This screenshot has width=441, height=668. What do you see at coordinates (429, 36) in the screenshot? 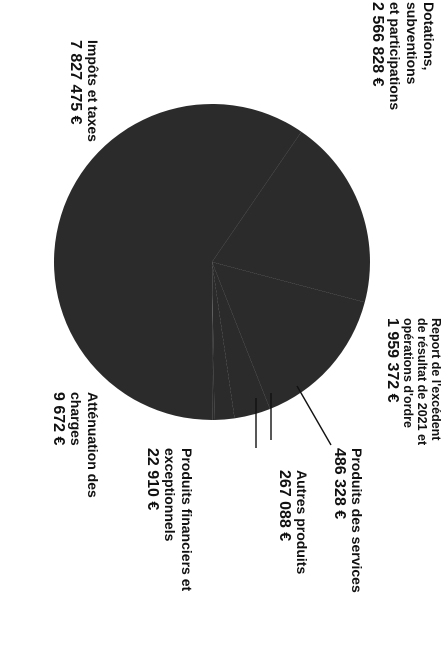
I see `slice-label-text: Dotations,` at bounding box center [429, 36].